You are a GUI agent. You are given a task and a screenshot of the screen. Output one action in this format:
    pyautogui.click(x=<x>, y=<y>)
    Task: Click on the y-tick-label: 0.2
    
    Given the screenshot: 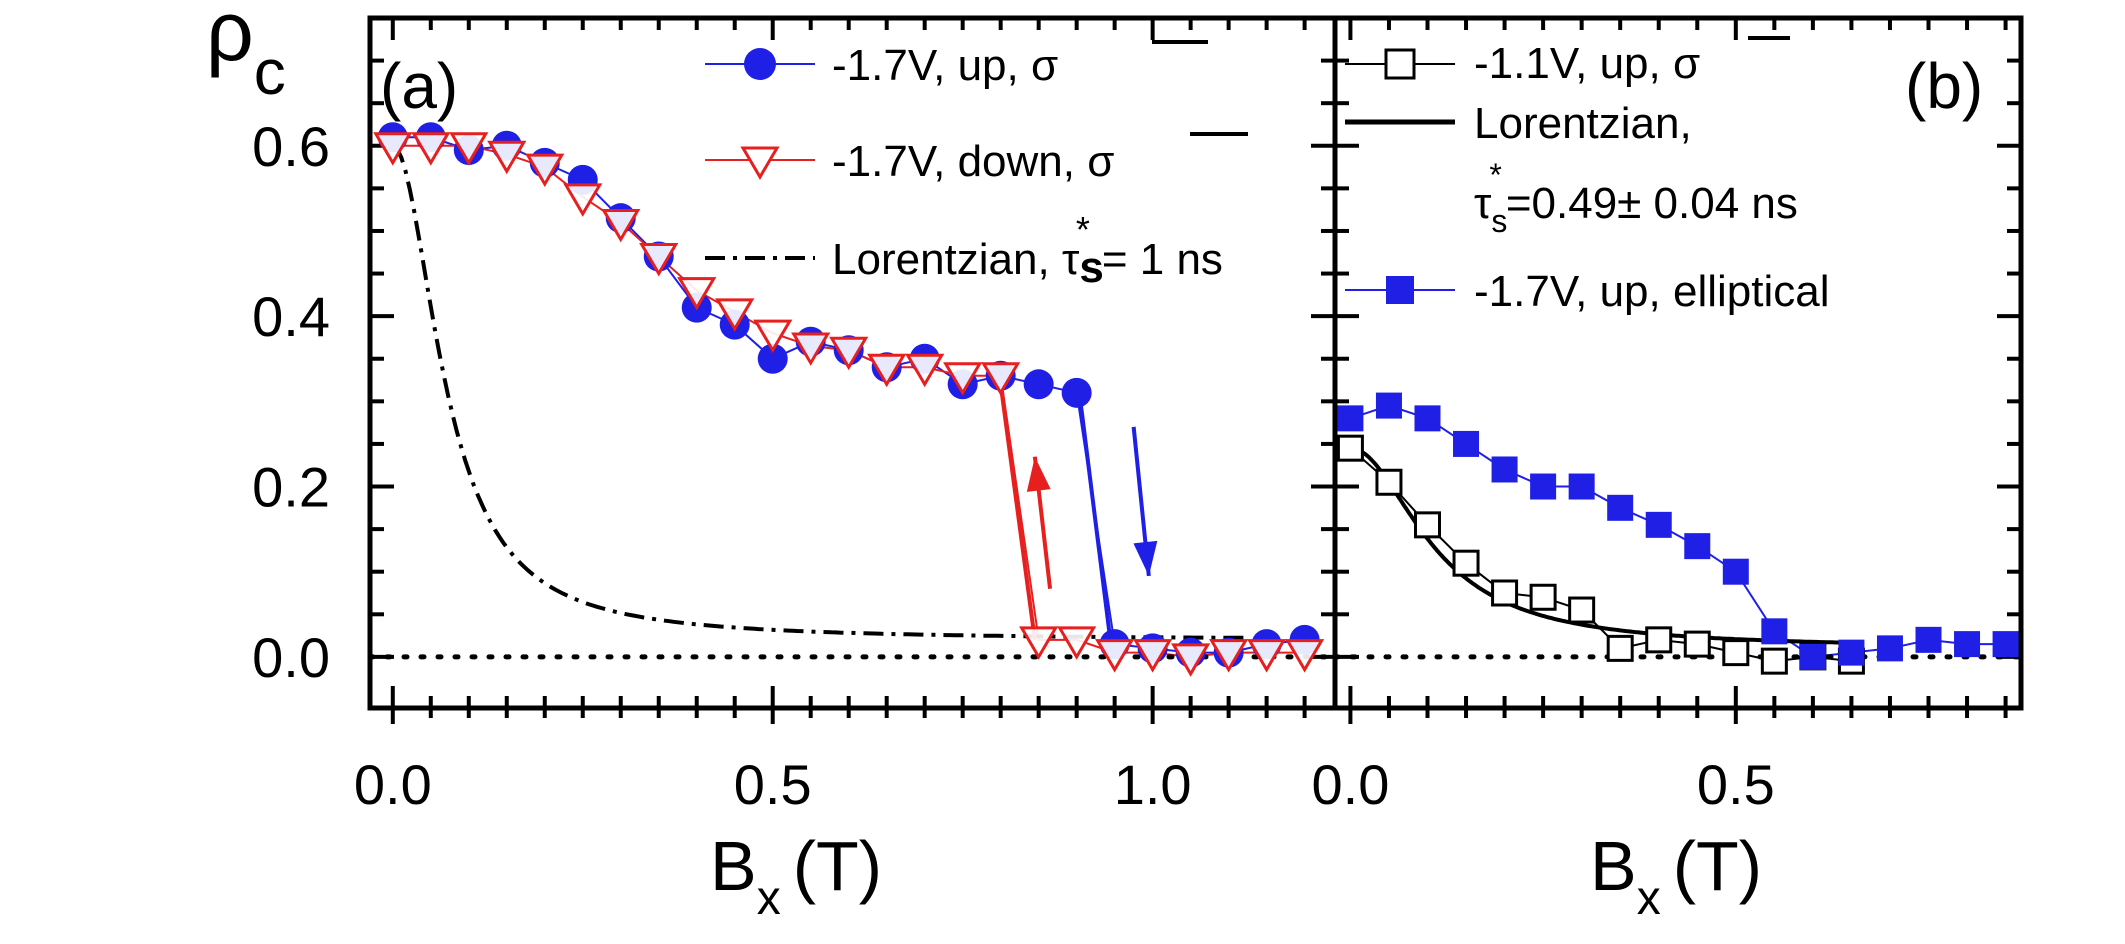 What is the action you would take?
    pyautogui.click(x=291, y=487)
    